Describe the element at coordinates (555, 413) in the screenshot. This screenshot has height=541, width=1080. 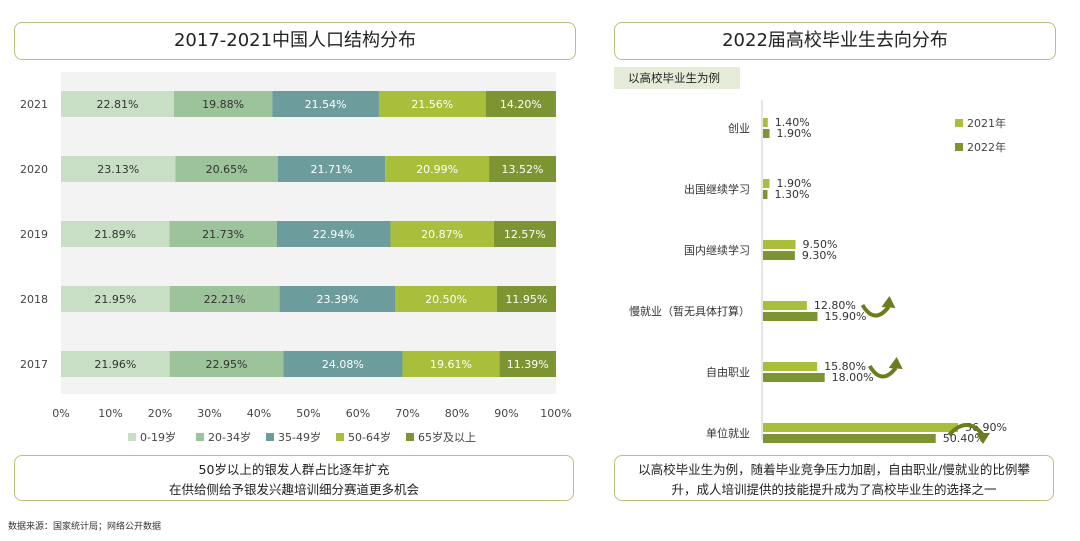
I see `x-tick-label: 100%` at that location.